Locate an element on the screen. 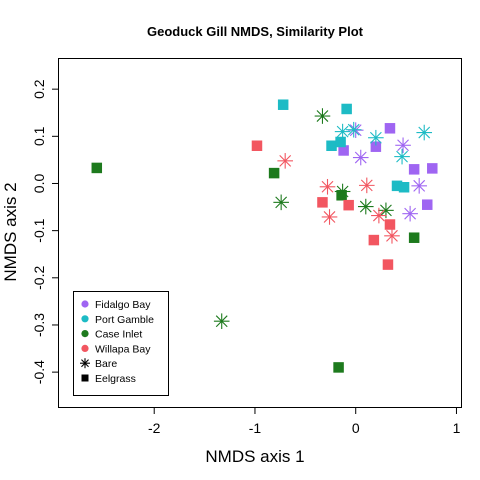 This screenshot has height=480, width=480. y-tick-label: -0.1 is located at coordinates (39, 230).